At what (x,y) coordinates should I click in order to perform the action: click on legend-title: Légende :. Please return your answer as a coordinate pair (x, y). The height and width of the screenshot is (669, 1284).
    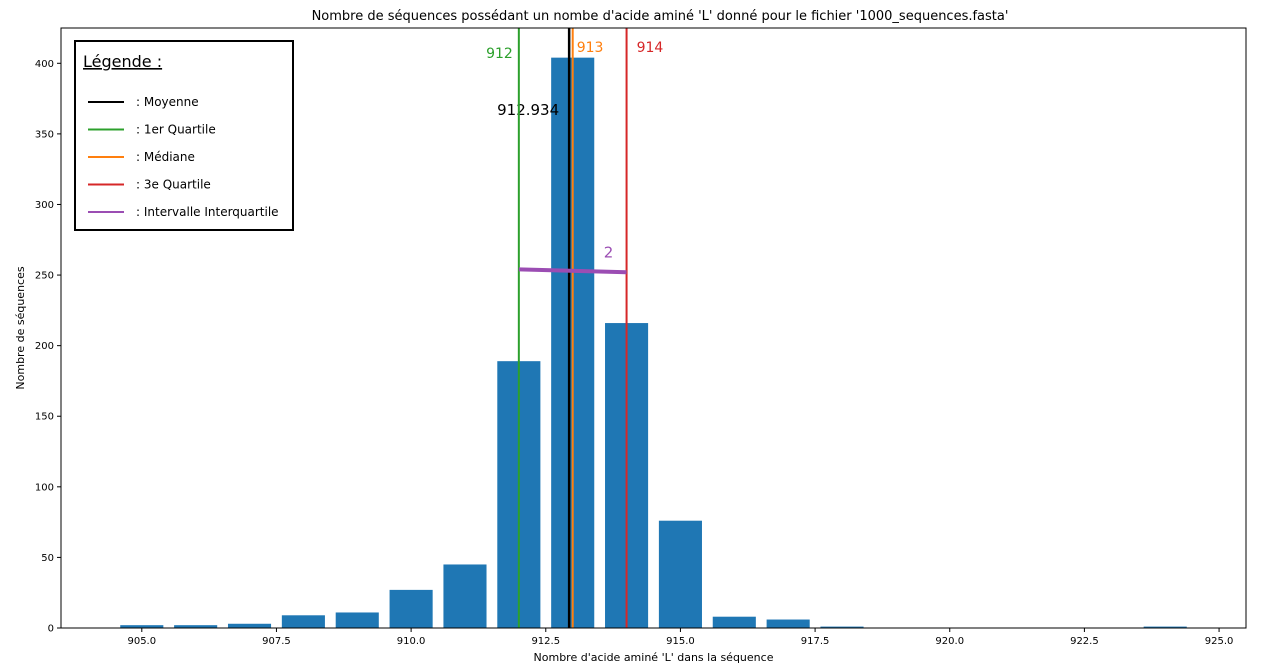
    Looking at the image, I should click on (122, 61).